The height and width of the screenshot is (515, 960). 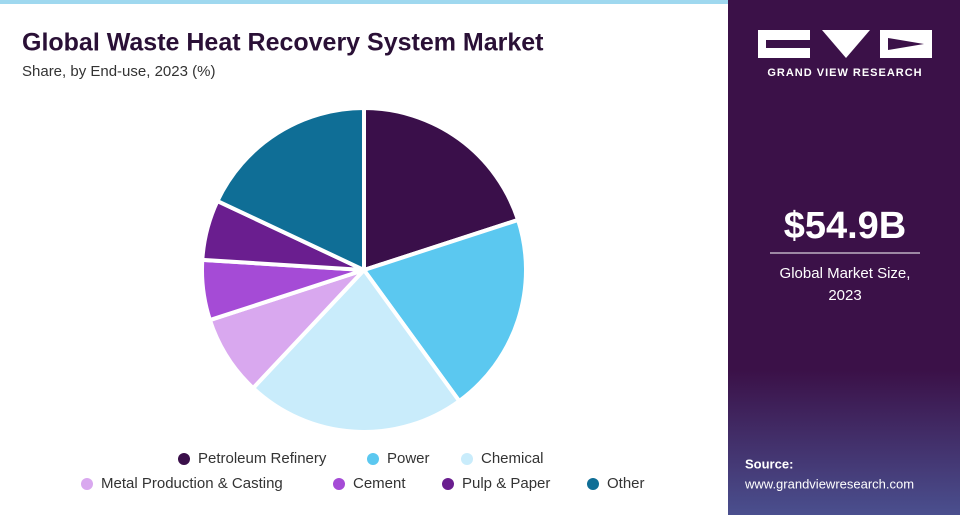 I want to click on logo, so click(x=845, y=44).